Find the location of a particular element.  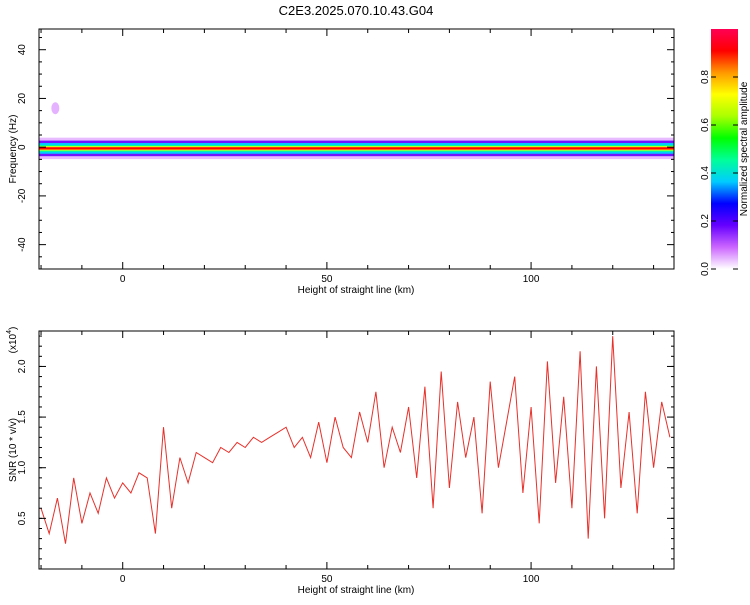

colorbar-label: Normalized spectral amplitude is located at coordinates (744, 148).